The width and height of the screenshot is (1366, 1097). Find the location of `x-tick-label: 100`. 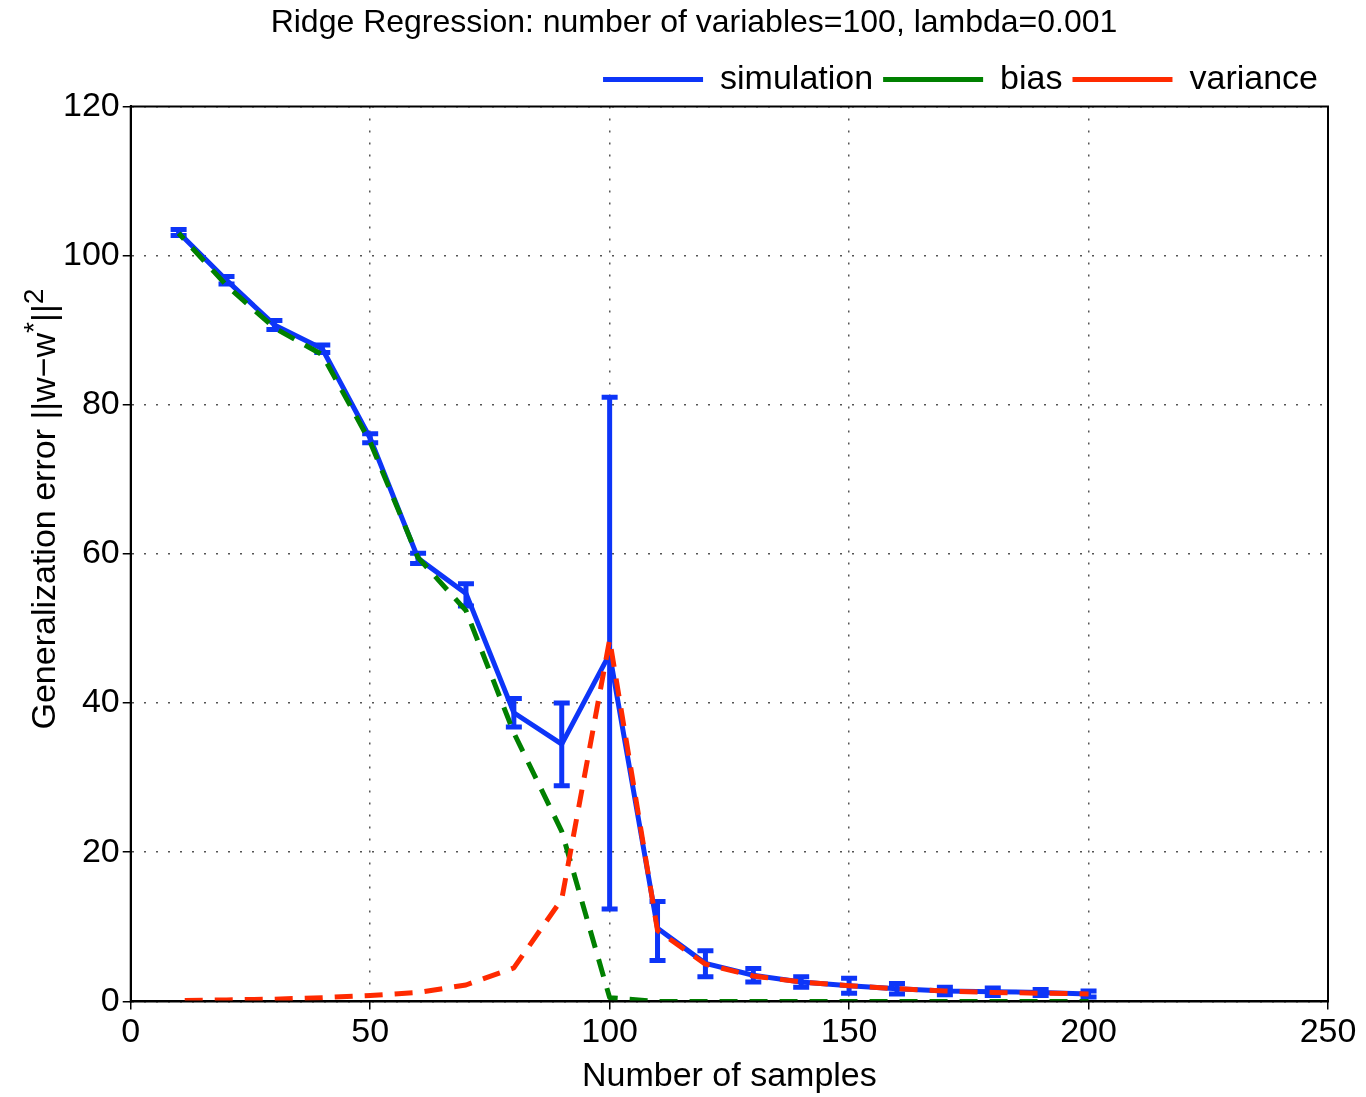

x-tick-label: 100 is located at coordinates (609, 1030).